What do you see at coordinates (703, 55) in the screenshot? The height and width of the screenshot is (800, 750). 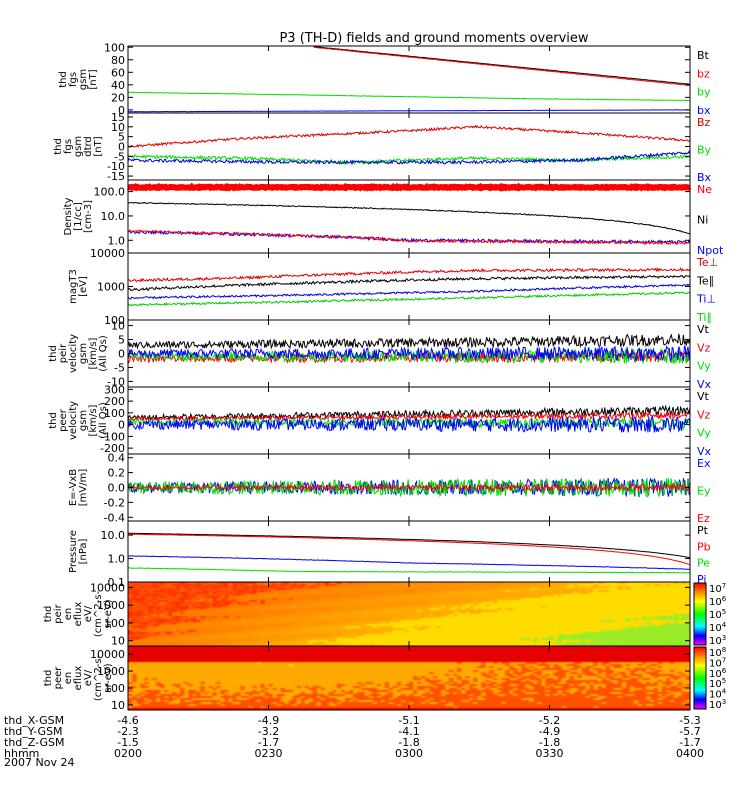 I see `legend-entry: Bt` at bounding box center [703, 55].